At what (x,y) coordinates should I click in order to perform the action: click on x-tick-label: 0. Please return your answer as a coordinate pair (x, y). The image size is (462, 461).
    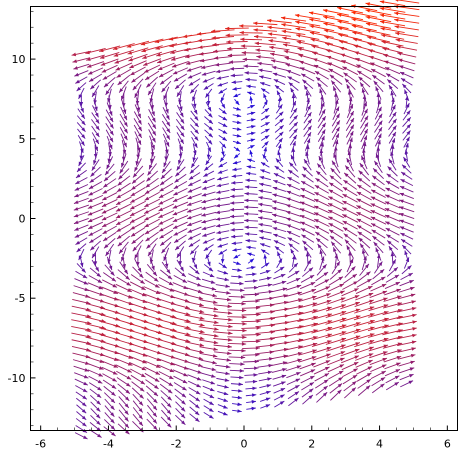
    Looking at the image, I should click on (244, 444).